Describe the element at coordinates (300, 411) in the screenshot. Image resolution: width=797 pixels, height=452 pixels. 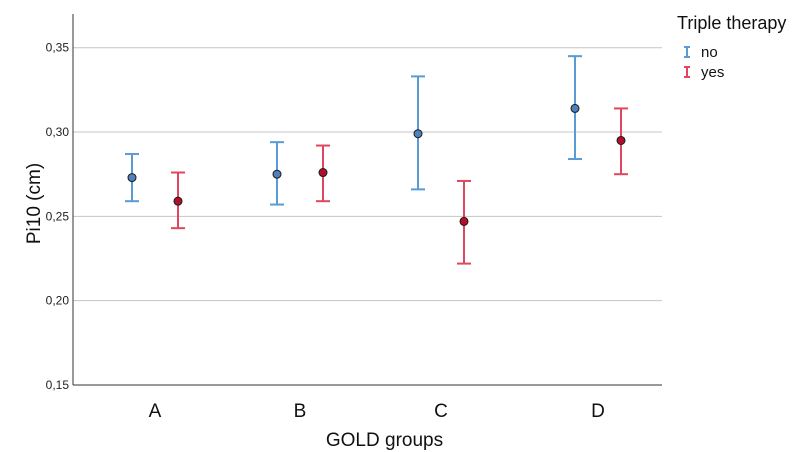
I see `x-tick-label: B` at that location.